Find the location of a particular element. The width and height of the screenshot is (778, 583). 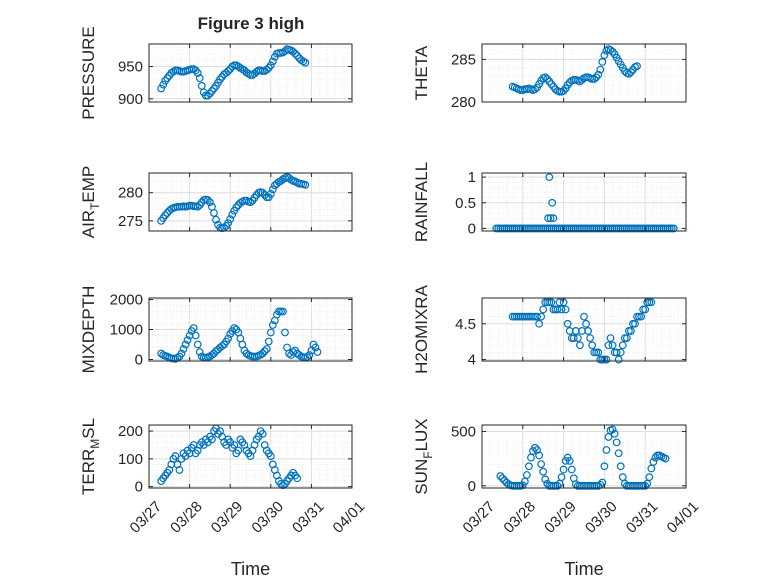

y-tick-label: 280 is located at coordinates (130, 193).